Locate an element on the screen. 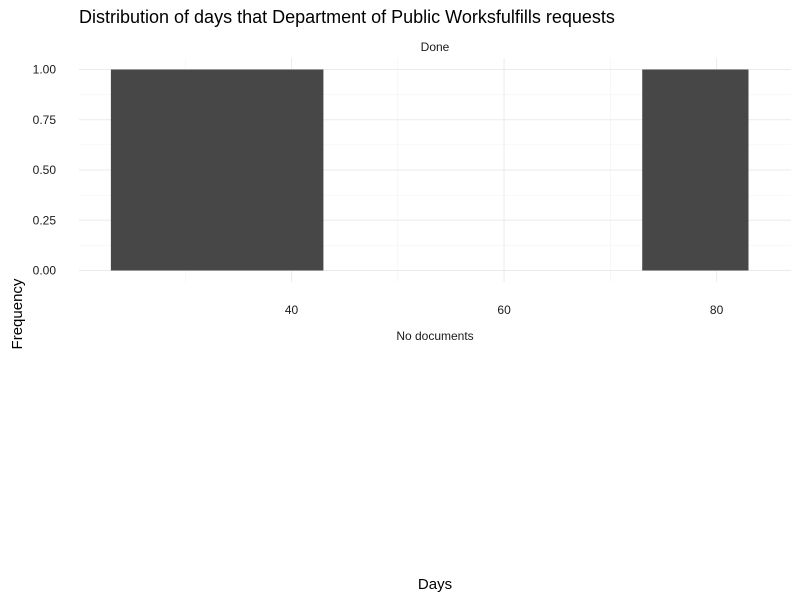 Image resolution: width=800 pixels, height=605 pixels. x-axis-label: Days is located at coordinates (435, 584).